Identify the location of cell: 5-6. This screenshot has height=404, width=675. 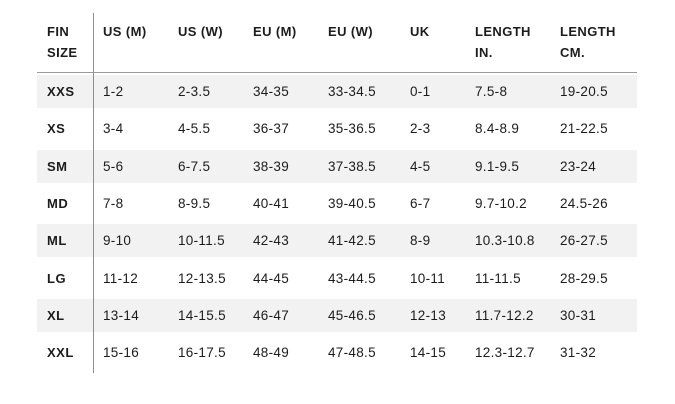
(113, 166).